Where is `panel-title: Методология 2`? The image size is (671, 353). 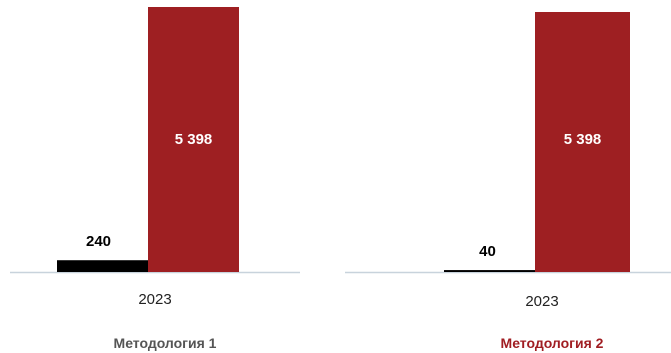
panel-title: Методология 2 is located at coordinates (552, 343).